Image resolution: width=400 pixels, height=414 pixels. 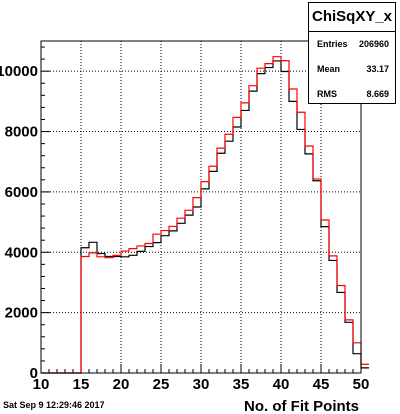 What do you see at coordinates (332, 44) in the screenshot?
I see `stats-label: Entries` at bounding box center [332, 44].